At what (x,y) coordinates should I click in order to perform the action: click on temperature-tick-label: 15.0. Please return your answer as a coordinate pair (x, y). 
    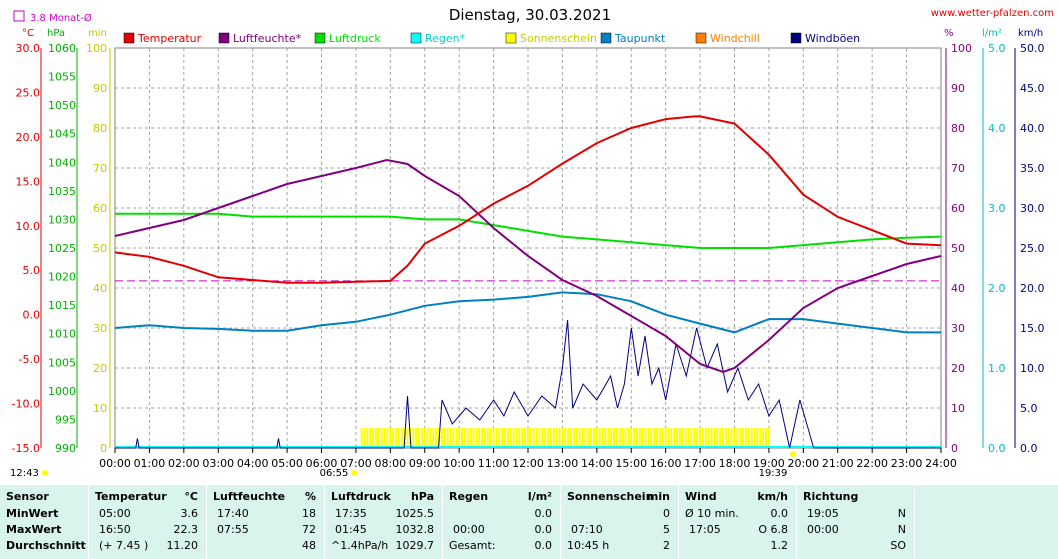
    Looking at the image, I should click on (28, 181).